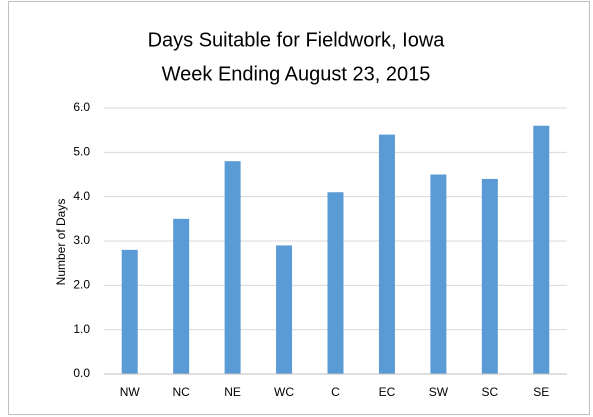 The image size is (593, 417). I want to click on y-tick-label: 4.0, so click(81, 196).